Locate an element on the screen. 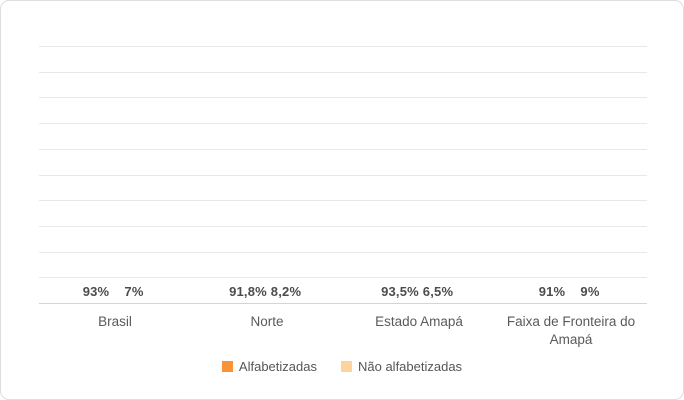  value-label: 91% is located at coordinates (552, 291).